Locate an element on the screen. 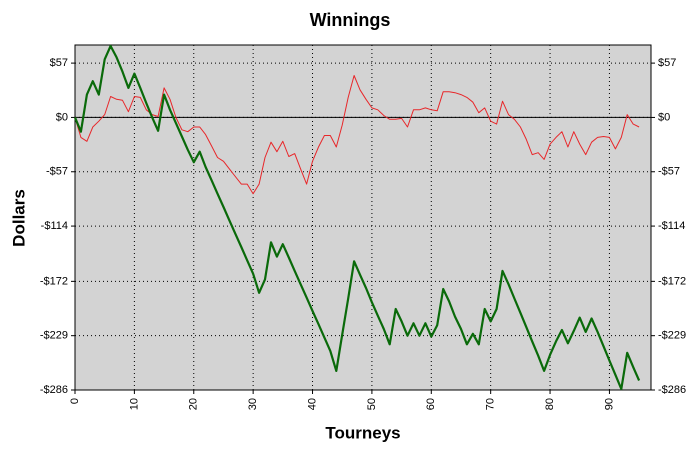 The width and height of the screenshot is (700, 460). y2-tick-label: -$229 is located at coordinates (672, 336).